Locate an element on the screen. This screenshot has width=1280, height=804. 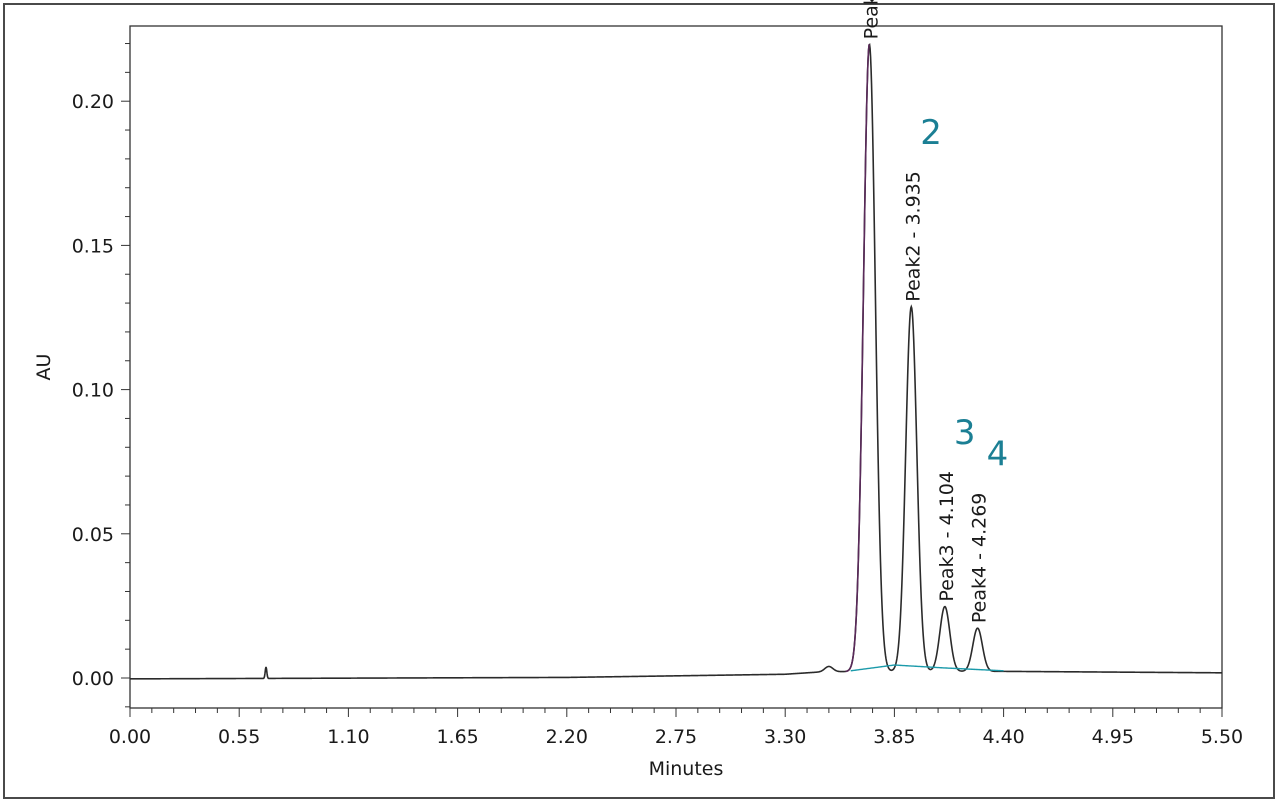
x-tick-label: 0.00 is located at coordinates (130, 737).